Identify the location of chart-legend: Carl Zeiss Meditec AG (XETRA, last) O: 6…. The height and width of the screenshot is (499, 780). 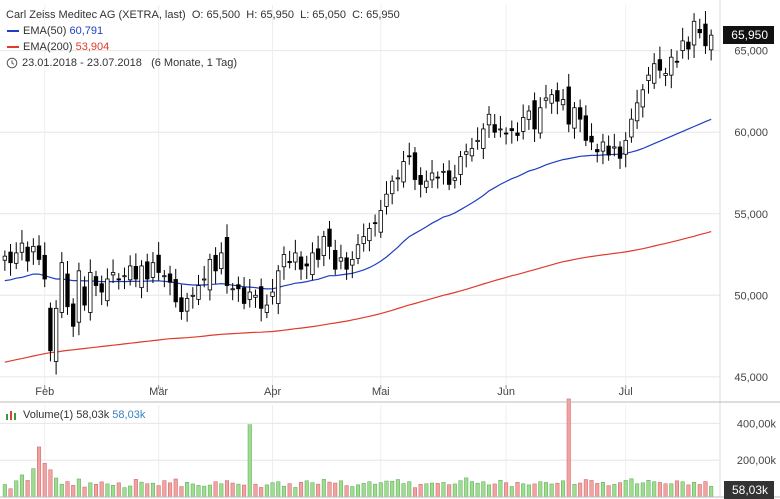
(203, 39).